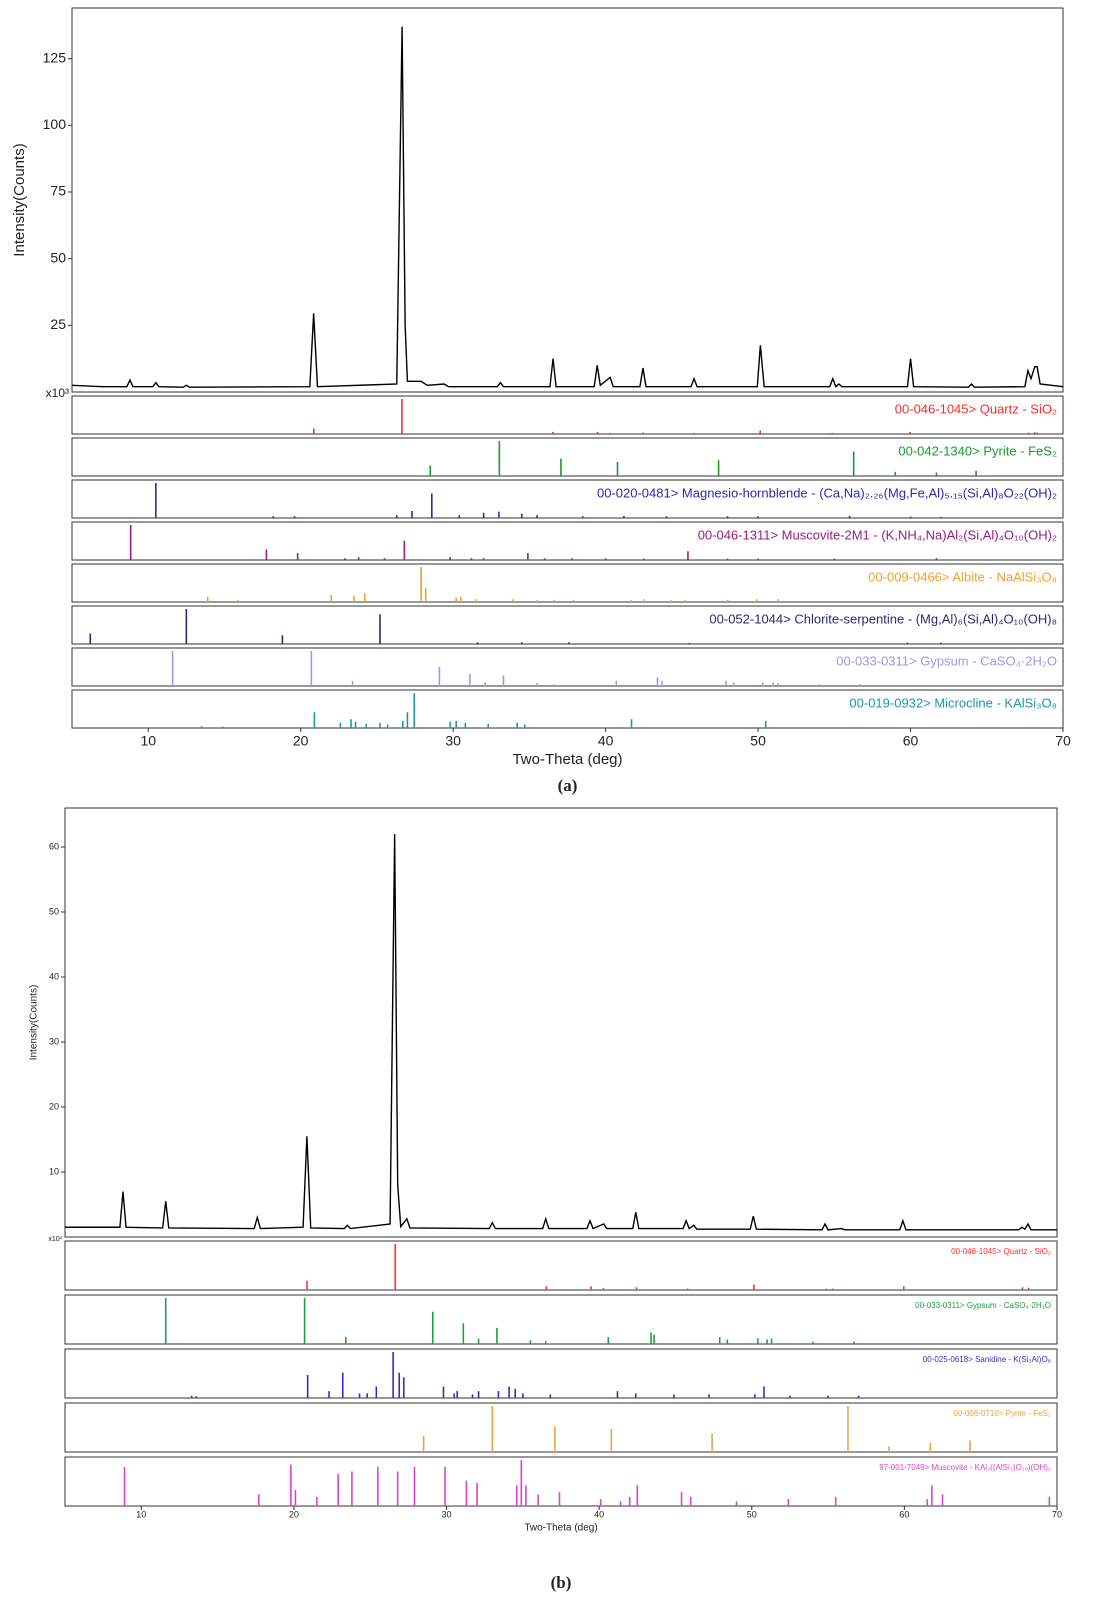  What do you see at coordinates (568, 785) in the screenshot?
I see `panel-caption: (a)` at bounding box center [568, 785].